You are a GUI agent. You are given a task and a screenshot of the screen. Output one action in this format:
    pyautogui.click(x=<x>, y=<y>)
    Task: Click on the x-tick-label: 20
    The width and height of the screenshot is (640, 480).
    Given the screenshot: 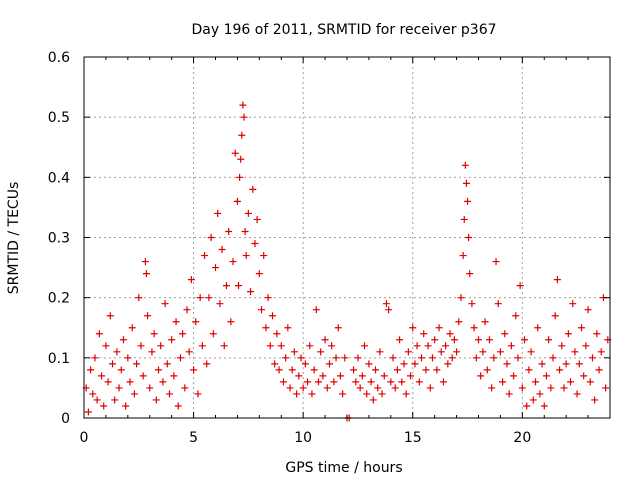 What is the action you would take?
    pyautogui.click(x=522, y=438)
    